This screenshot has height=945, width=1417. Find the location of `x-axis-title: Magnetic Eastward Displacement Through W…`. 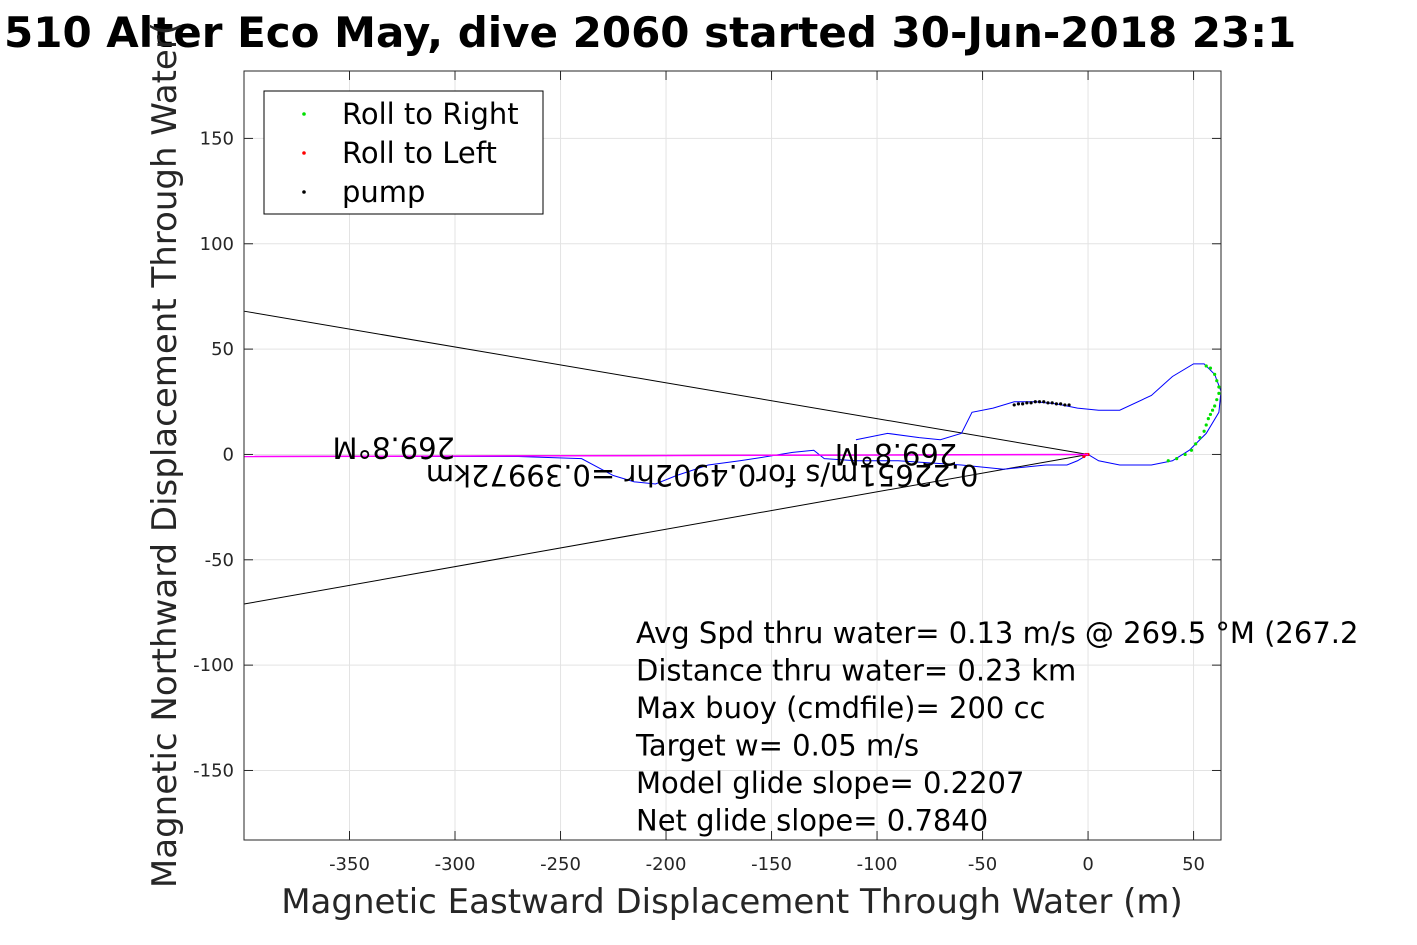

x-axis-title: Magnetic Eastward Displacement Through W… is located at coordinates (732, 902).